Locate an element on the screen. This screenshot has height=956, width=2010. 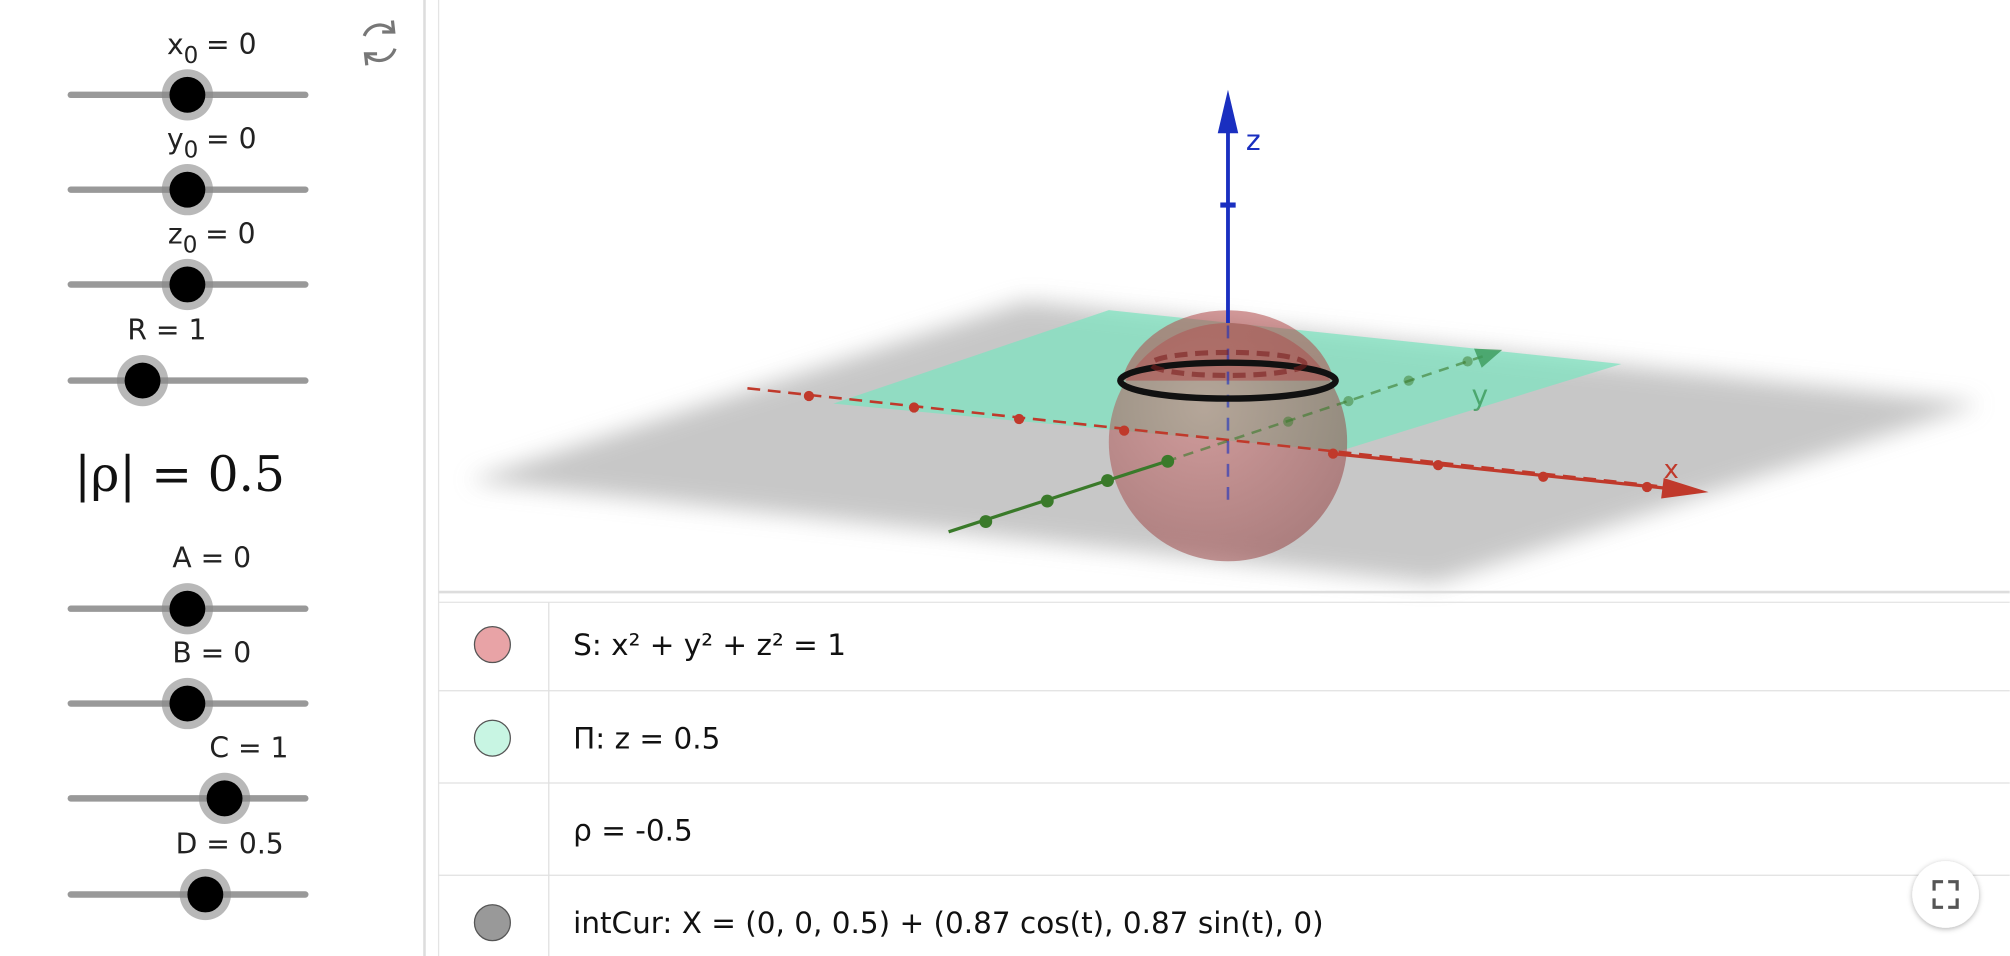
label-text: R = 1 is located at coordinates (166, 330).